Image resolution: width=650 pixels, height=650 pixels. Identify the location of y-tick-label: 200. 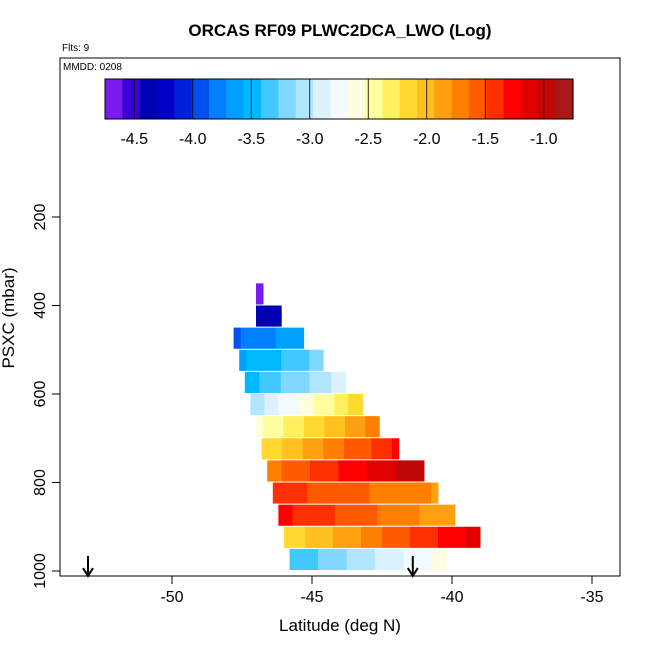
(40, 217).